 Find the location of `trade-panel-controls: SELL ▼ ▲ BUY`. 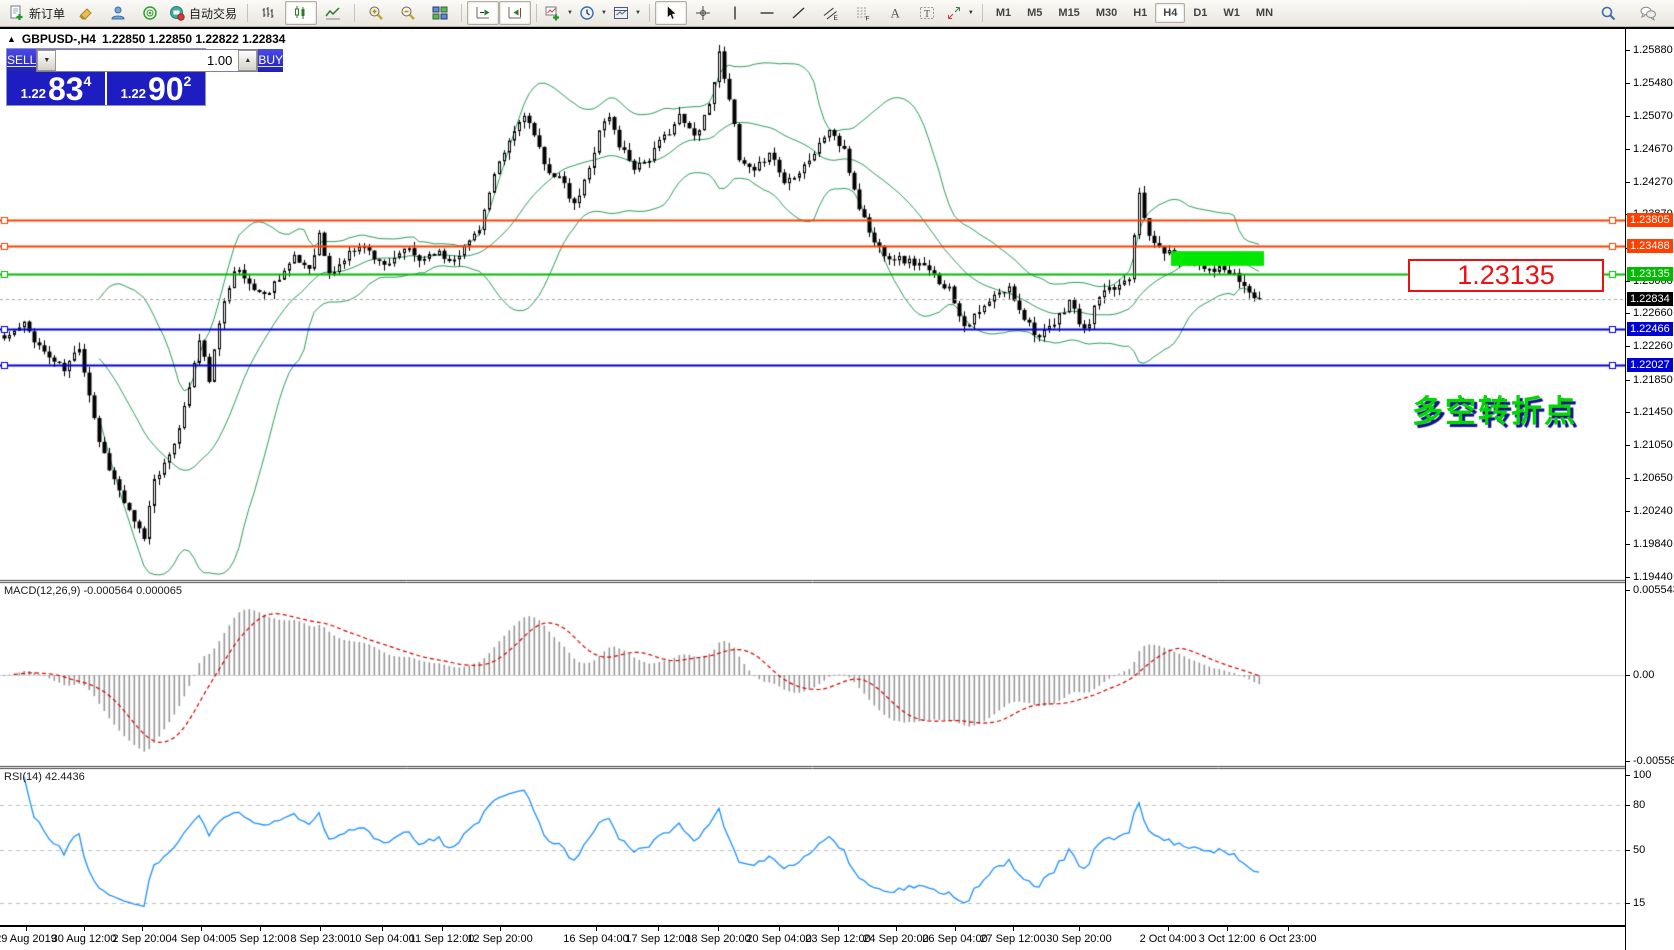

trade-panel-controls: SELL ▼ ▲ BUY is located at coordinates (145, 60).